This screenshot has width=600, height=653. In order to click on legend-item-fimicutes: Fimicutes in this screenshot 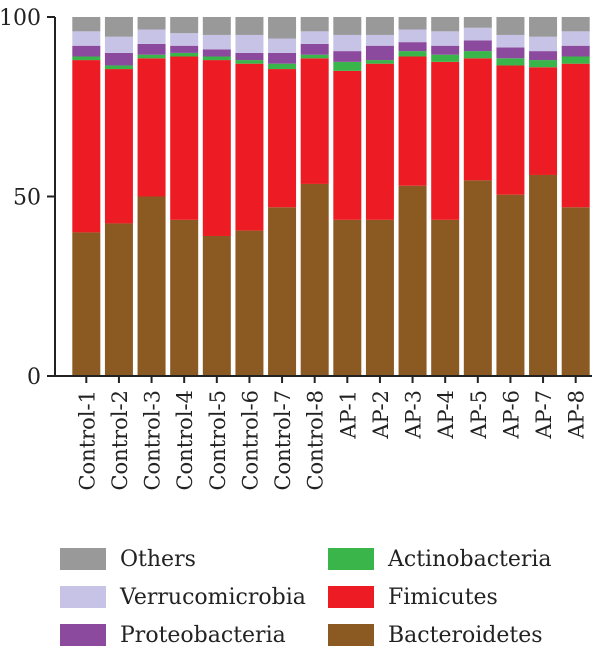, I will do `click(413, 597)`.